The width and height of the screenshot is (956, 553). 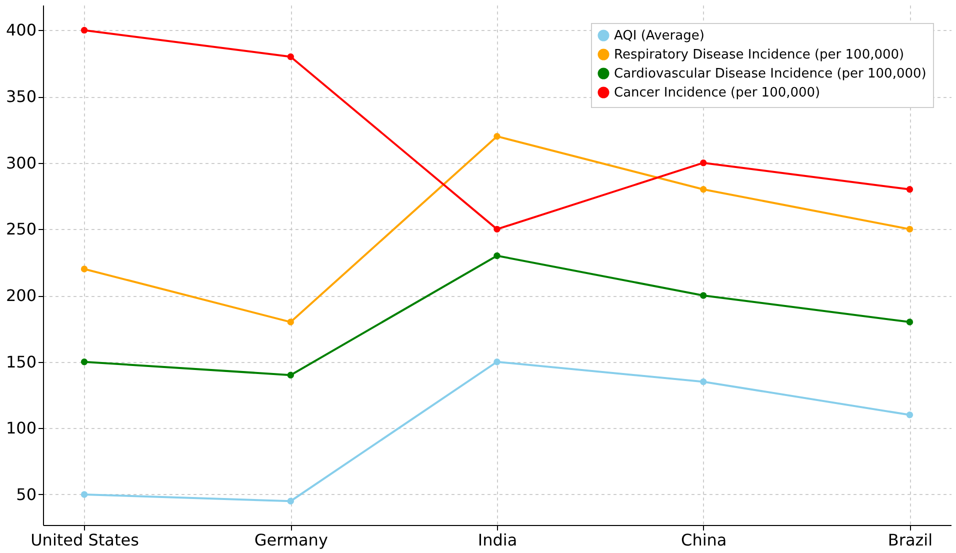 I want to click on legend-label: AQI (Average), so click(x=659, y=36).